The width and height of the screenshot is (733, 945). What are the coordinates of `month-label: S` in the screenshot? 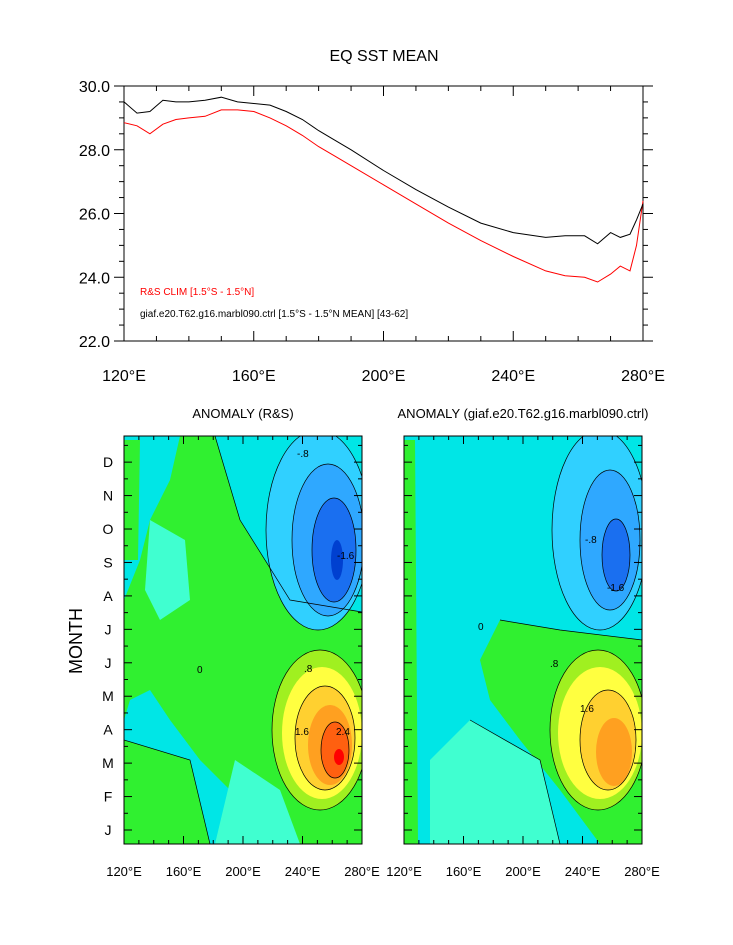 It's located at (107, 562).